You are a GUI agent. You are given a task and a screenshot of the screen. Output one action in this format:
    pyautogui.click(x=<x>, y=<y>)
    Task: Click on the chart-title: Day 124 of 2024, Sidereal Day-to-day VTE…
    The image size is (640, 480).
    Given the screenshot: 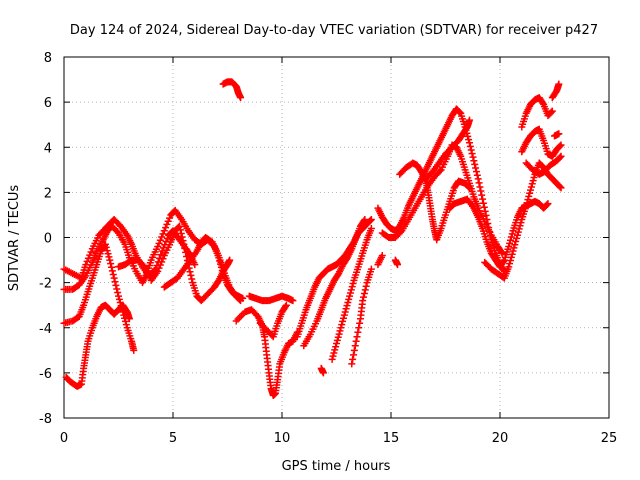 What is the action you would take?
    pyautogui.click(x=334, y=30)
    